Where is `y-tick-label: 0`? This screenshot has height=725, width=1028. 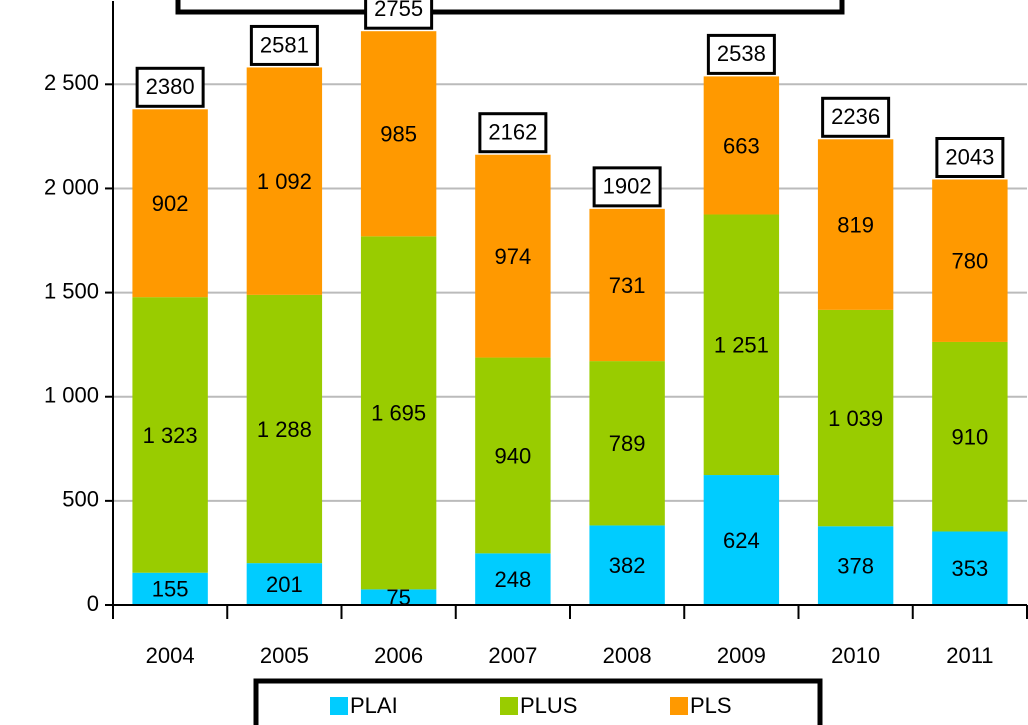 y-tick-label: 0 is located at coordinates (93, 603).